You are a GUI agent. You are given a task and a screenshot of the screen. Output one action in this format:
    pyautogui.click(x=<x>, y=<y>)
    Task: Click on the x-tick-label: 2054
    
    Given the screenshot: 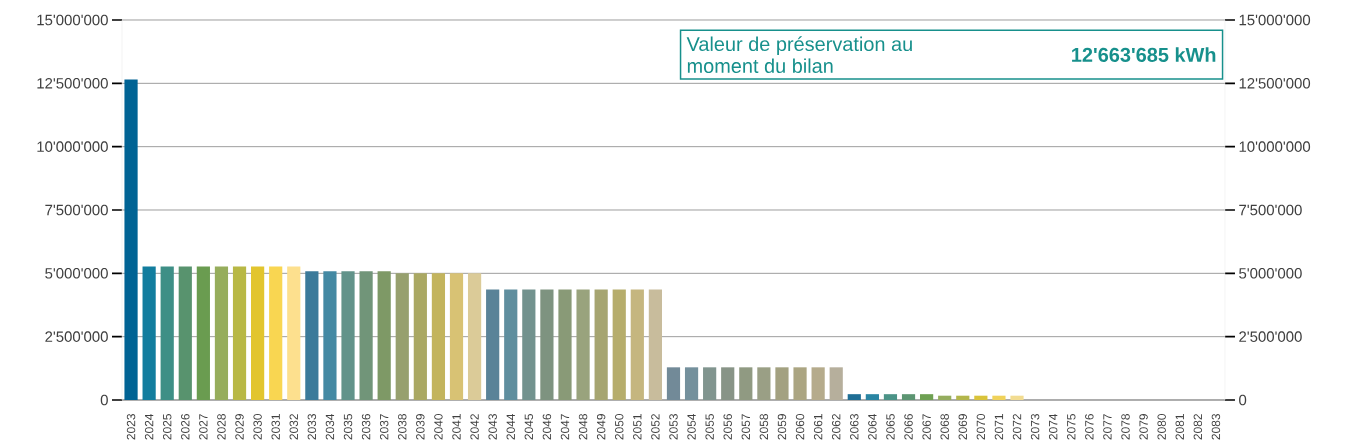 What is the action you would take?
    pyautogui.click(x=691, y=426)
    